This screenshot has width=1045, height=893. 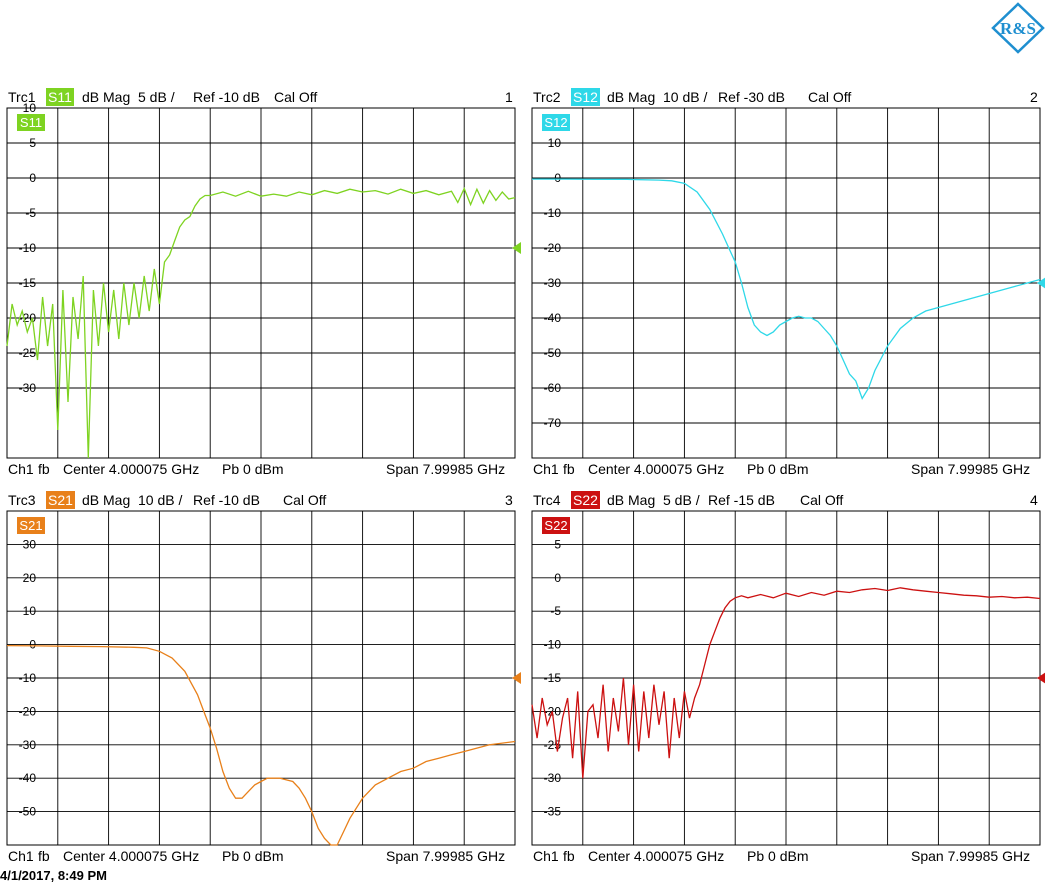 I want to click on window-number: 4, so click(x=1034, y=500).